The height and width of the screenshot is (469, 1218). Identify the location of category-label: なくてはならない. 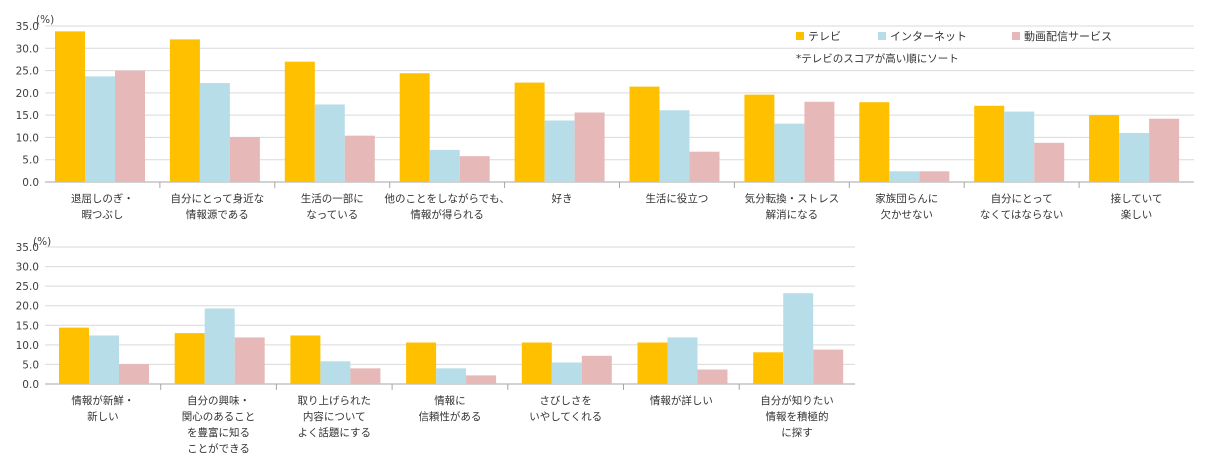
(1021, 215).